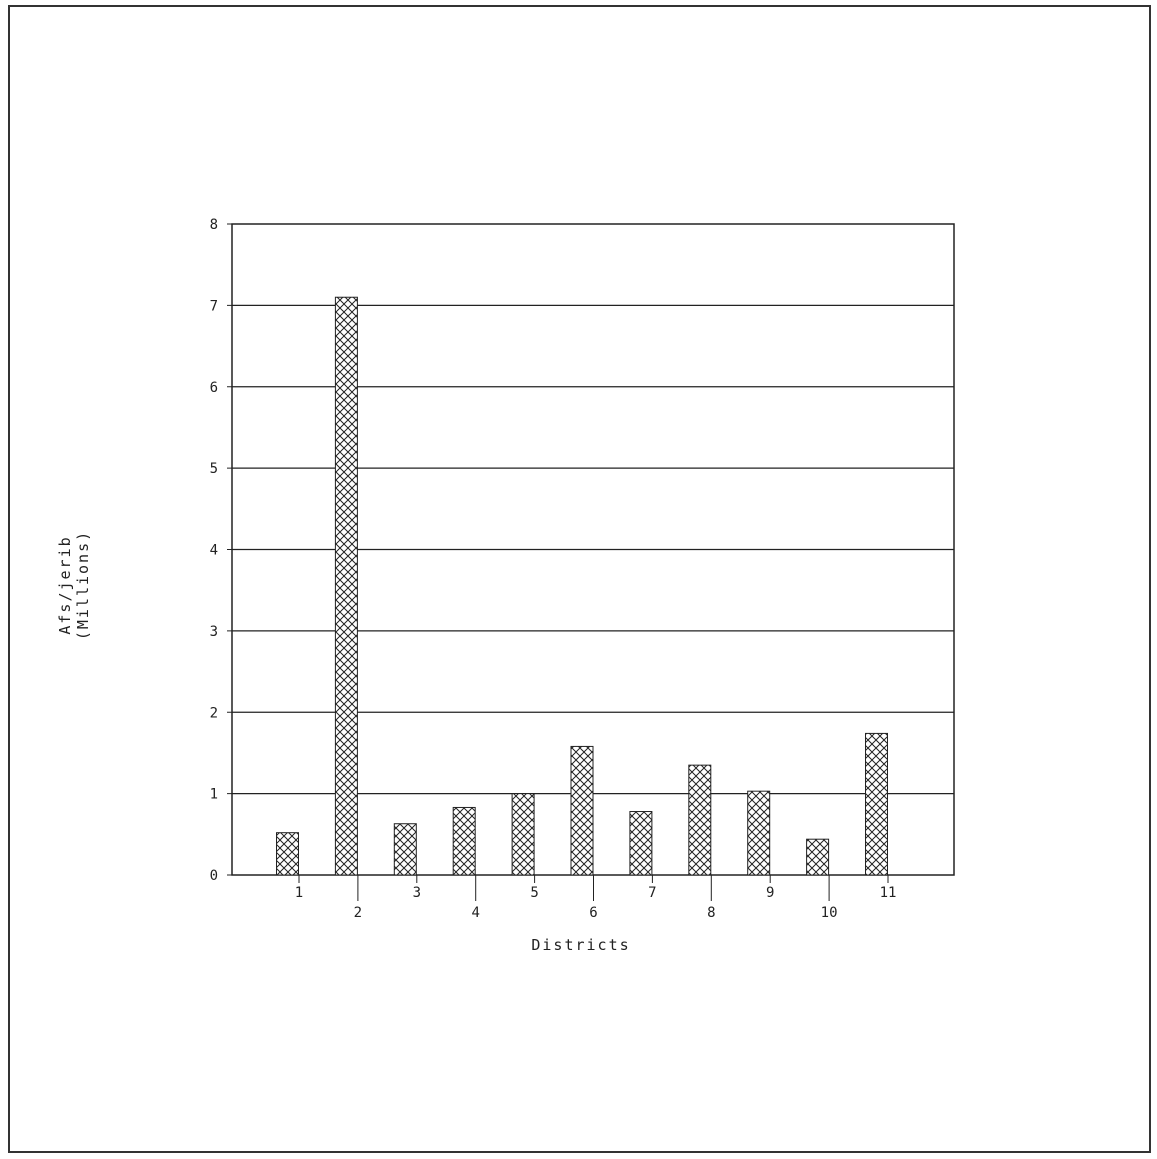 The image size is (1157, 1159). What do you see at coordinates (652, 893) in the screenshot?
I see `x-tick-label: 7` at bounding box center [652, 893].